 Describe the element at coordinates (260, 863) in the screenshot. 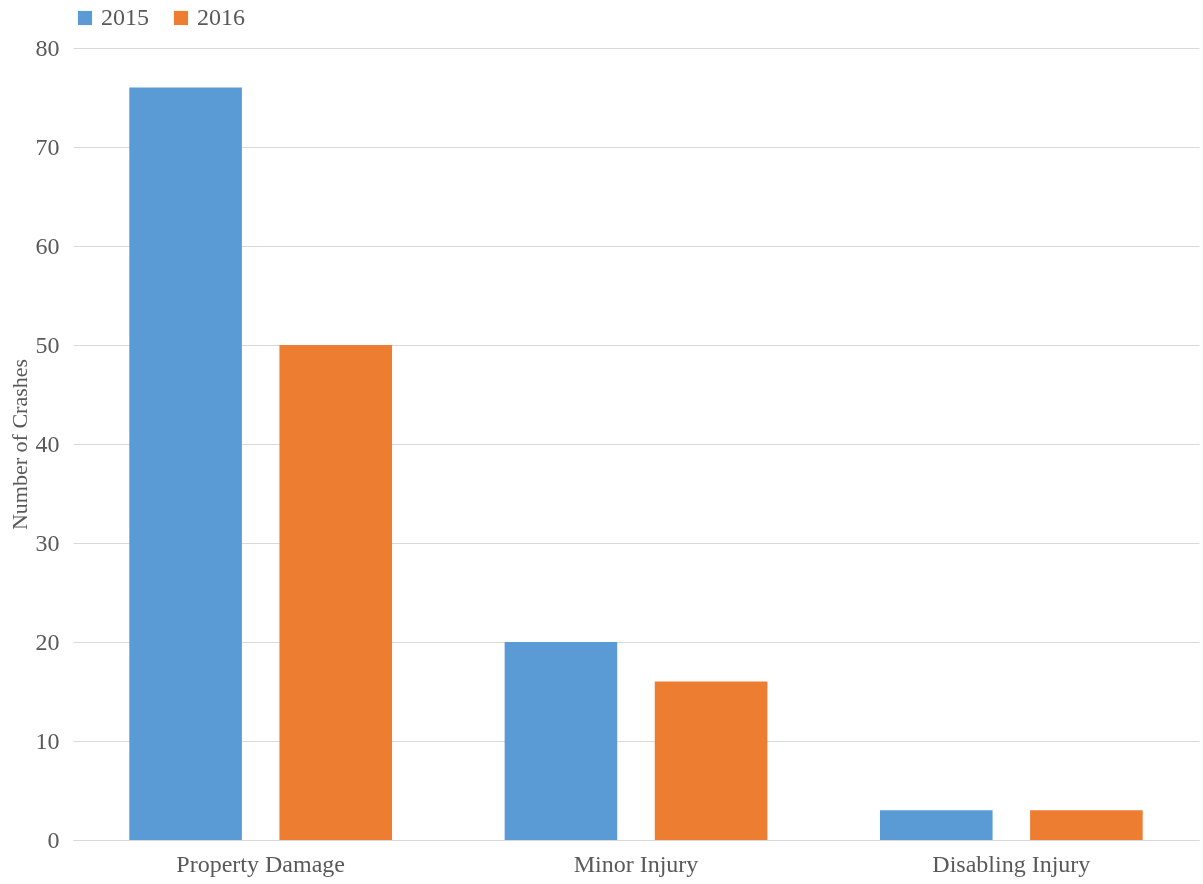

I see `x-tick-label: Property Damage` at that location.